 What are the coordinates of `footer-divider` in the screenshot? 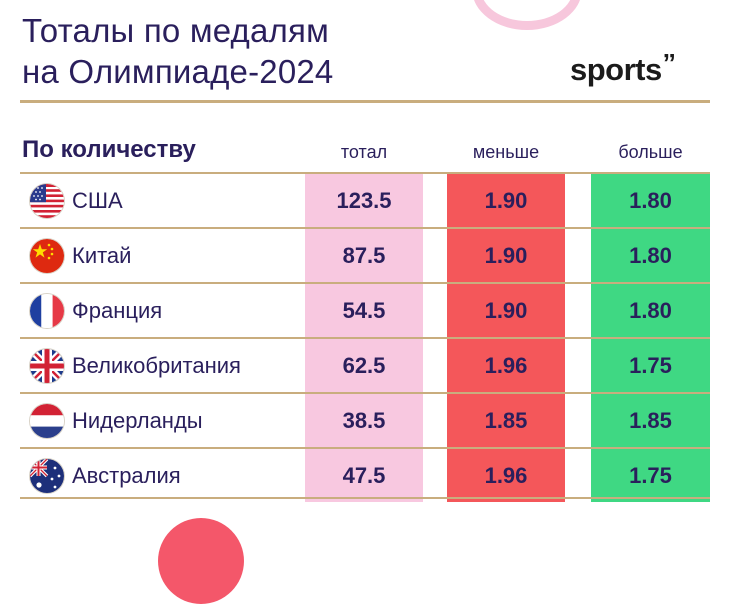 It's located at (365, 498).